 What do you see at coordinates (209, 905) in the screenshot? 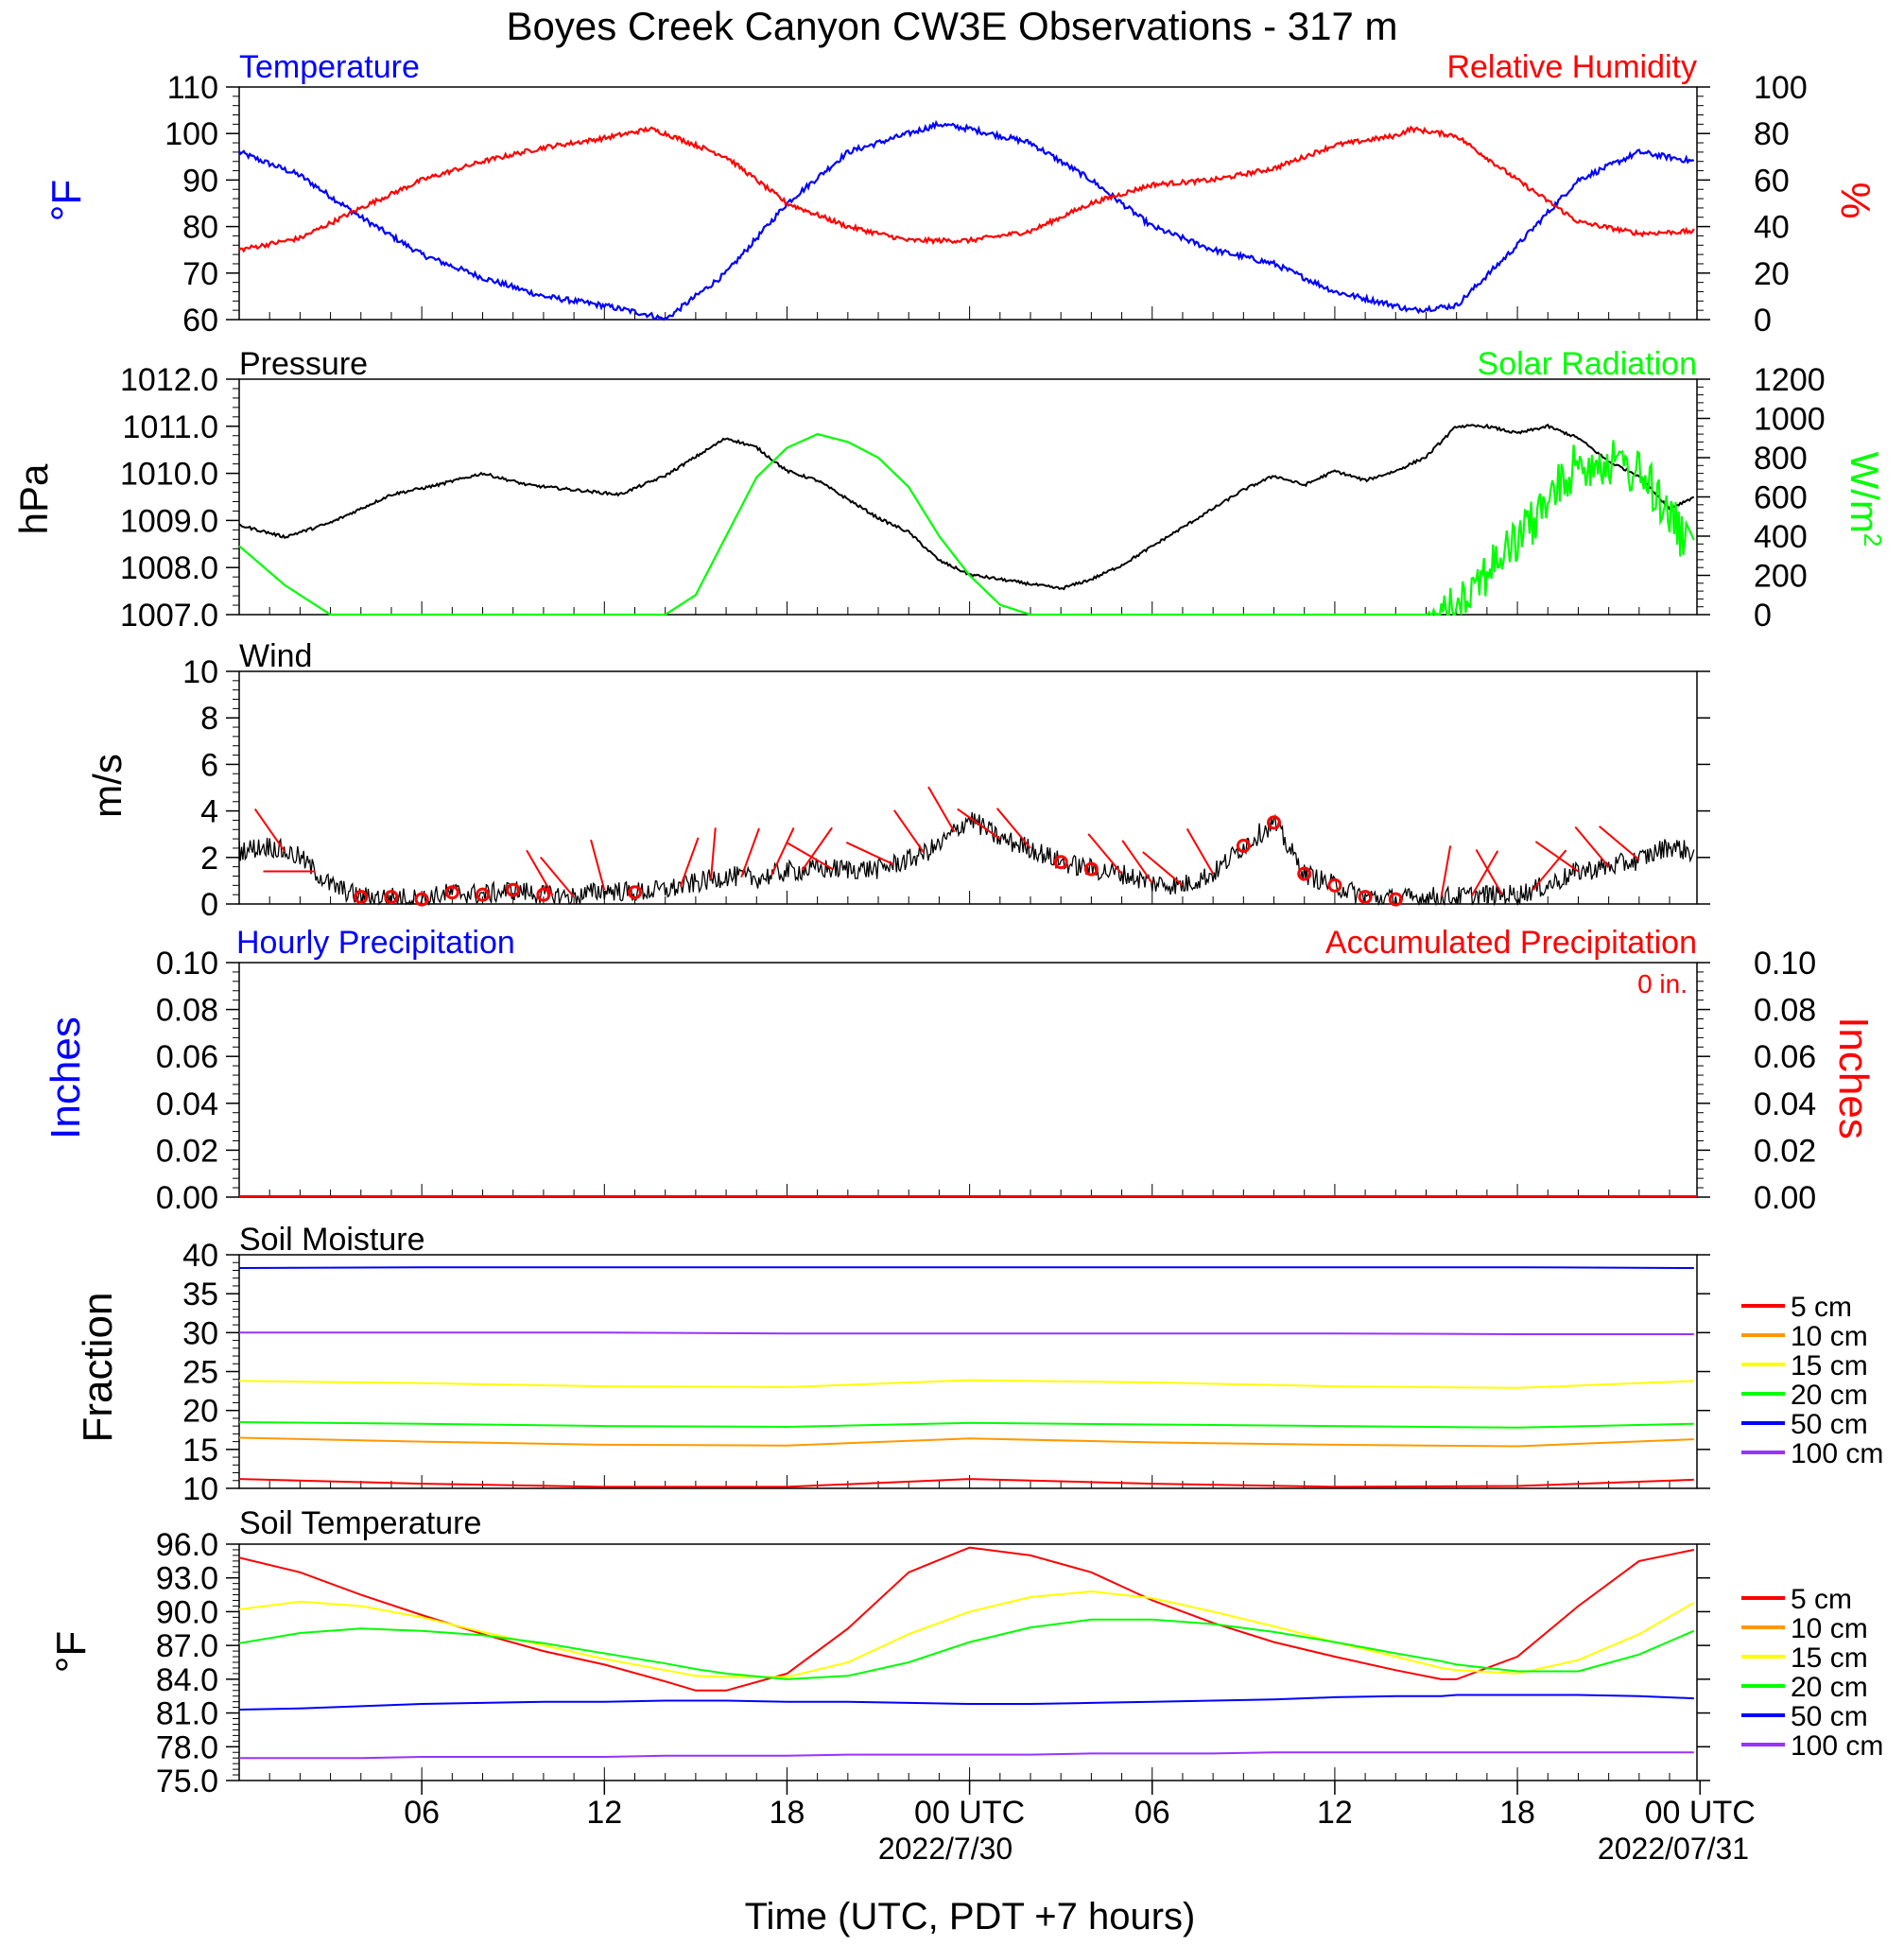
I see `wind-ytick-label: 0` at bounding box center [209, 905].